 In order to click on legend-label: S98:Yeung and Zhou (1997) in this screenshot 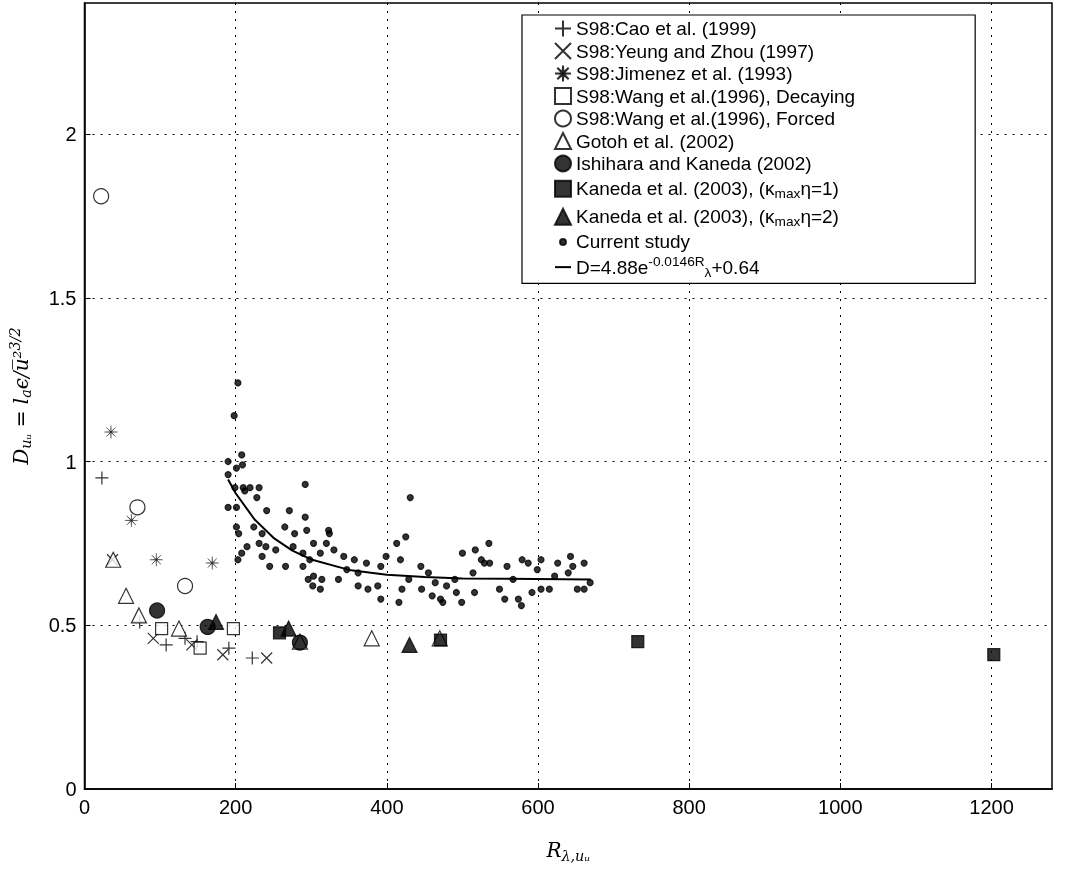, I will do `click(695, 51)`.